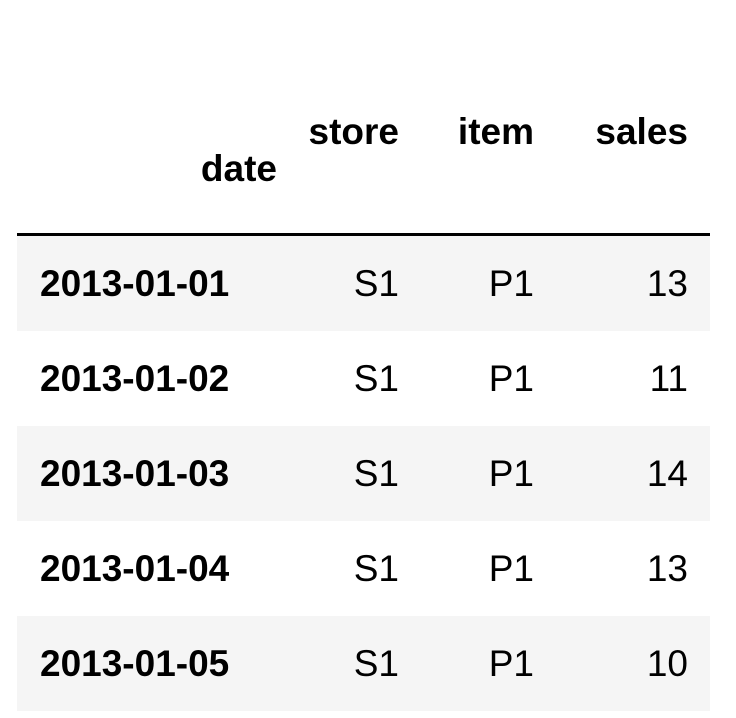 This screenshot has width=736, height=718. I want to click on table-row: 2013-01-02 S1 P1 11, so click(363, 378).